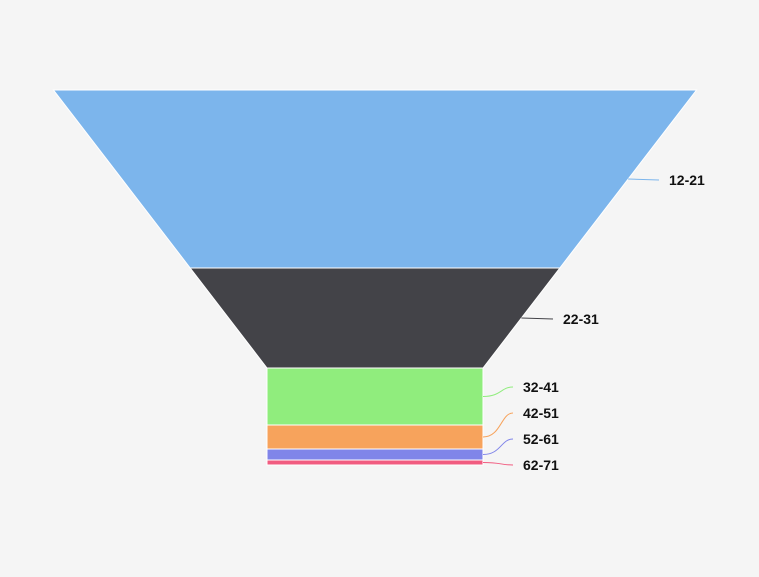 The height and width of the screenshot is (577, 759). What do you see at coordinates (581, 319) in the screenshot?
I see `label-22-31: 22-31` at bounding box center [581, 319].